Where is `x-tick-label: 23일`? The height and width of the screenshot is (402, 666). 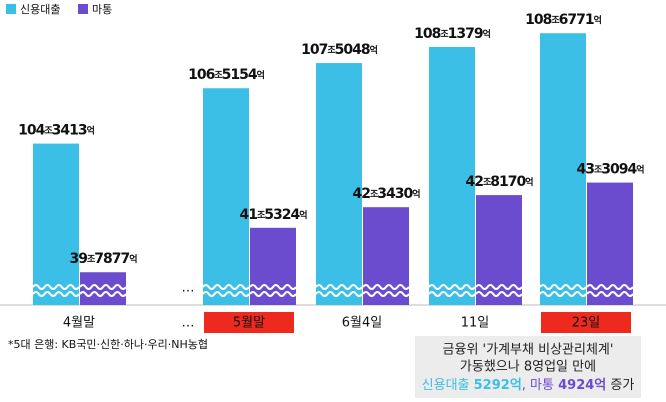 x-tick-label: 23일 is located at coordinates (586, 323).